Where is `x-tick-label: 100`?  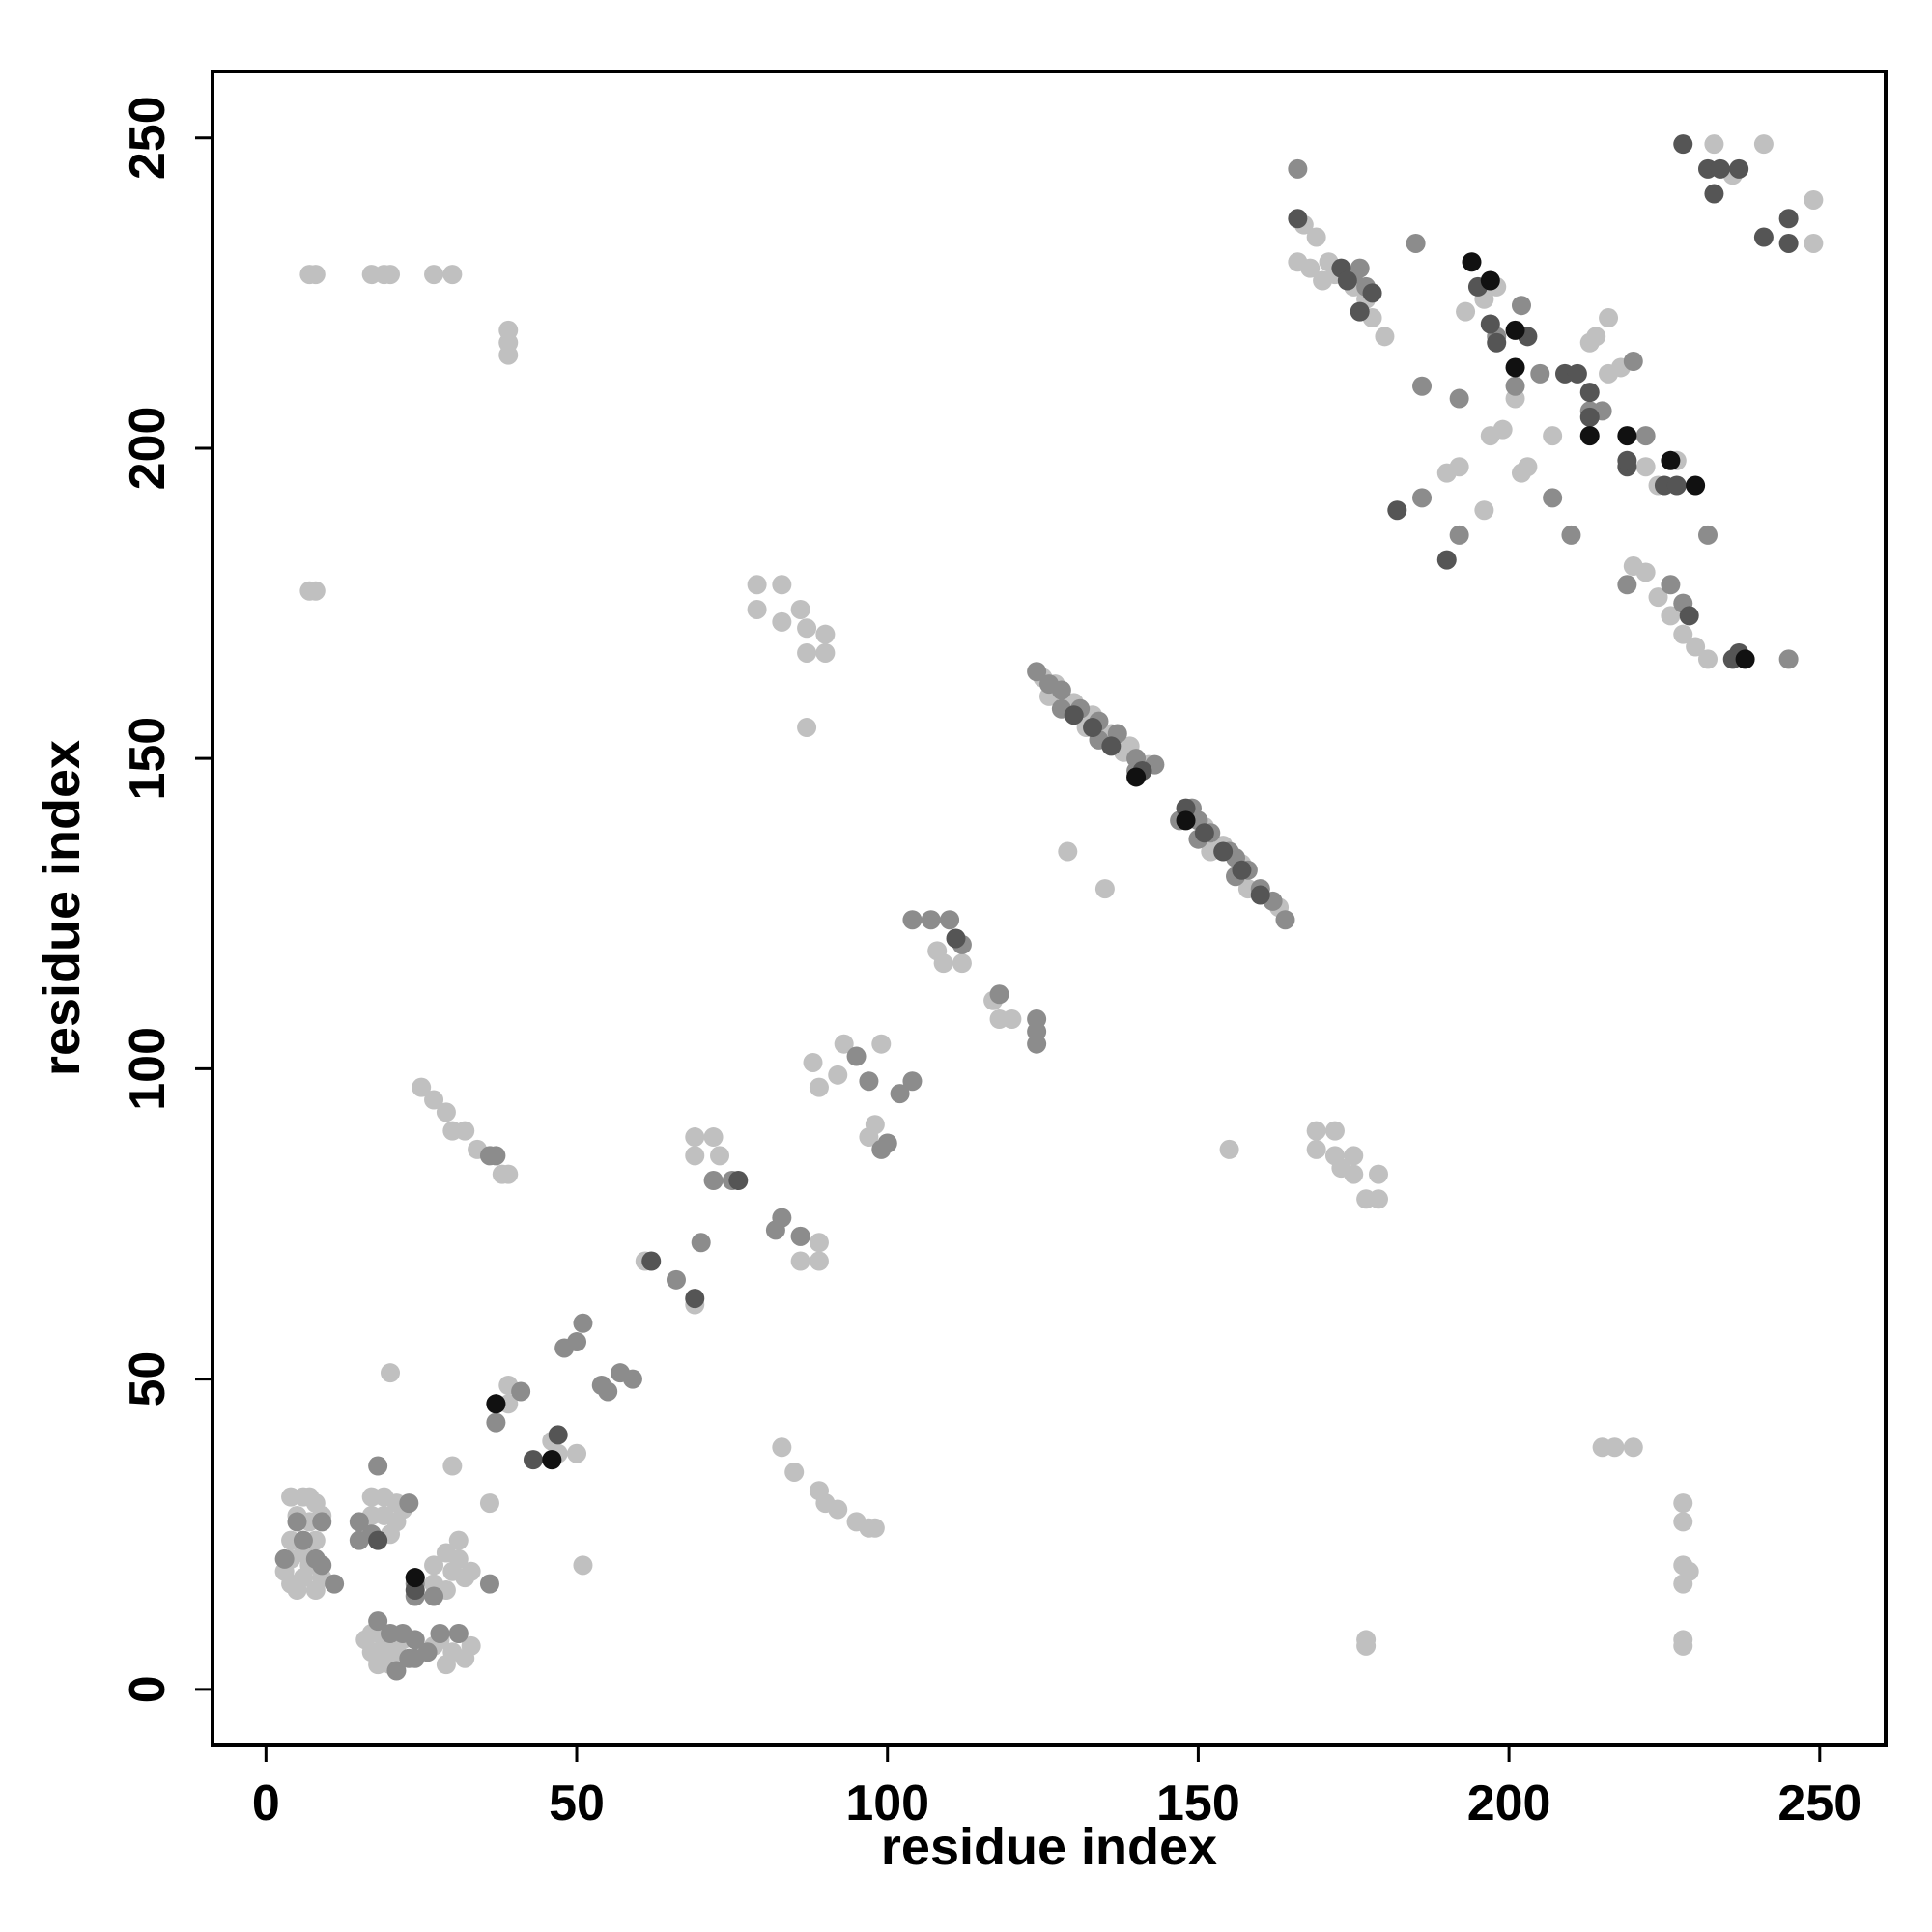
x-tick-label: 100 is located at coordinates (887, 1804).